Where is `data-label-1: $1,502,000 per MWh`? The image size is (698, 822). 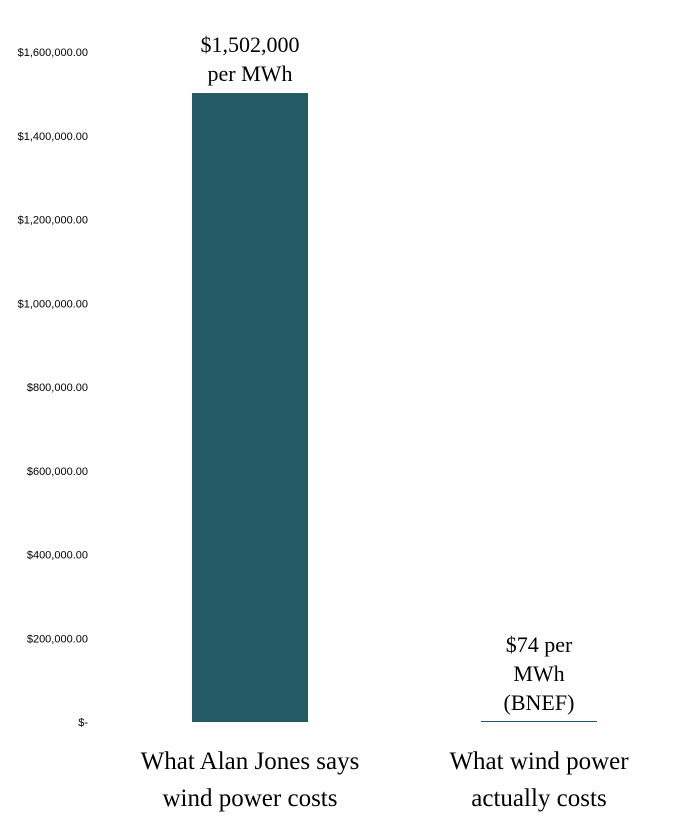 data-label-1: $1,502,000 per MWh is located at coordinates (250, 59).